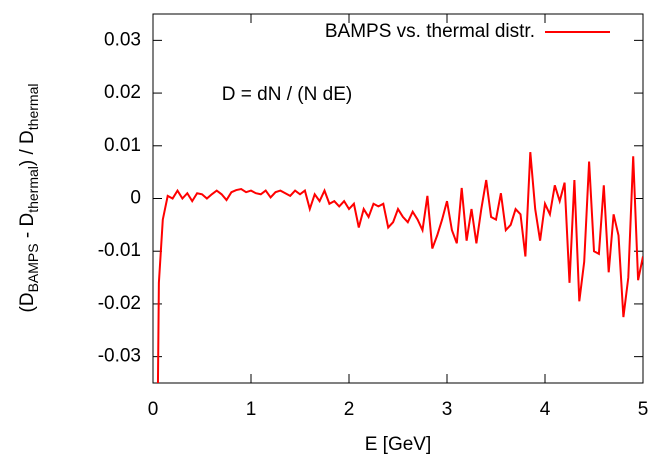 The image size is (671, 466). Describe the element at coordinates (119, 303) in the screenshot. I see `y-tick-label: -0.02` at that location.